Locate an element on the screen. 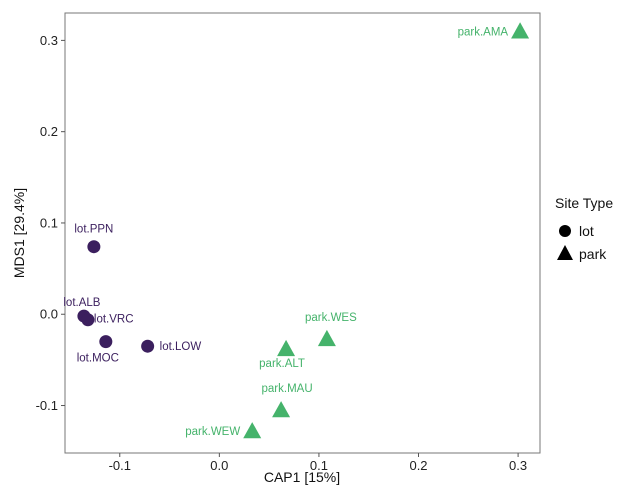 The image size is (619, 489). y-tick-label: -0.1 is located at coordinates (47, 405).